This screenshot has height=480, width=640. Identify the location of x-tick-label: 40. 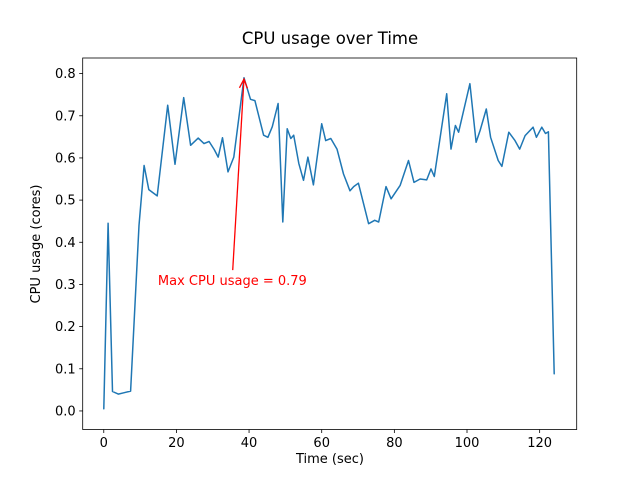
(249, 443).